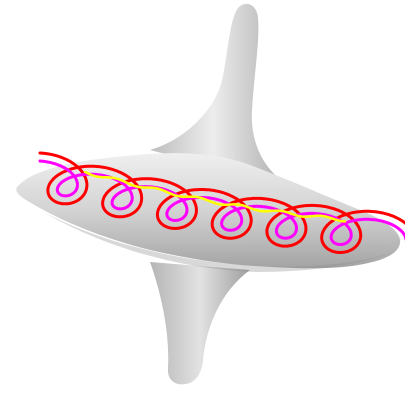  I want to click on curve-inner, so click(215, 196).